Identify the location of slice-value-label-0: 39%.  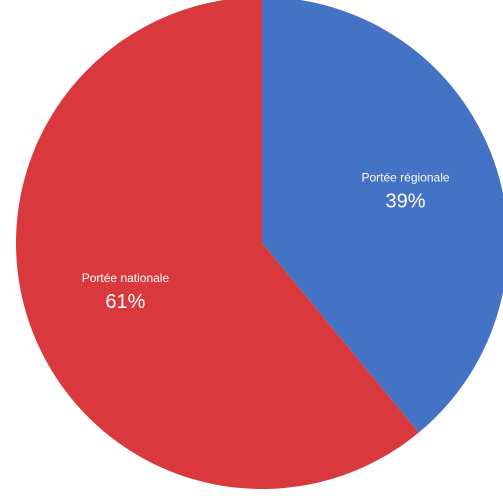
(405, 201).